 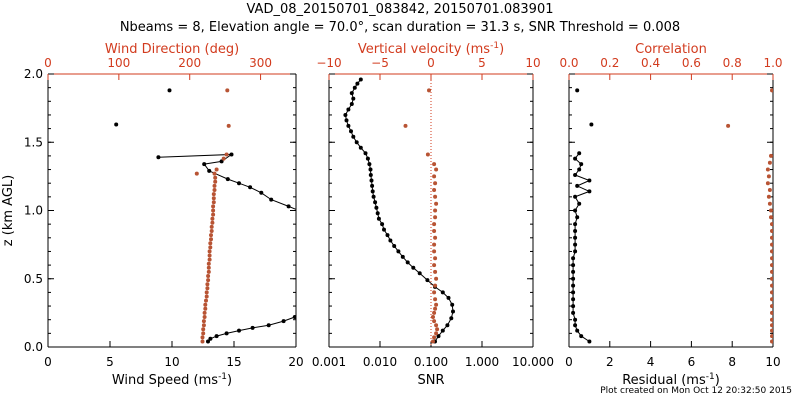 I want to click on chart-title: VAD_08_20150701_083842, 20150701.083901, so click(x=400, y=9).